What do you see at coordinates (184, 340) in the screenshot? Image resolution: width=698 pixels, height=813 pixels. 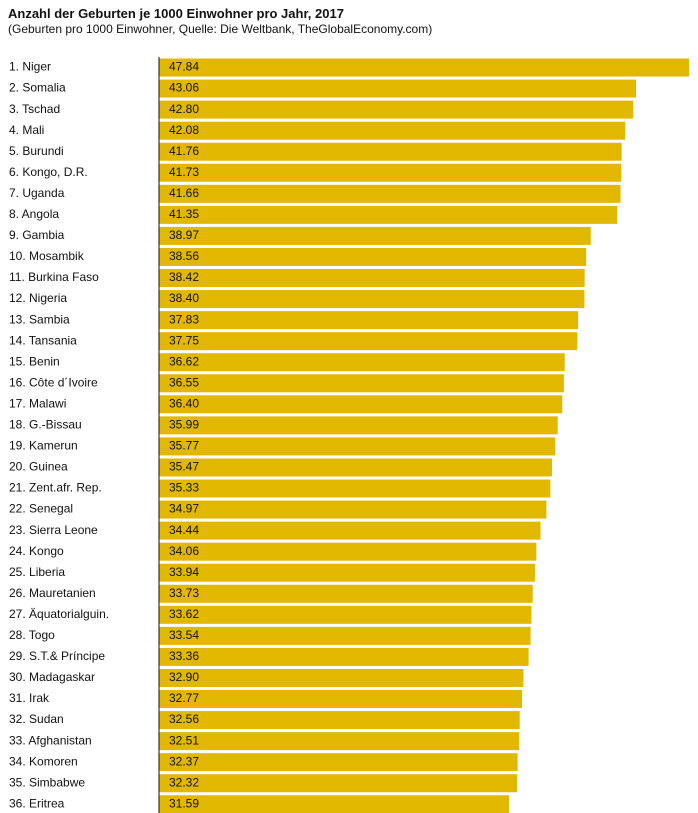 I see `value-label: 37.75` at bounding box center [184, 340].